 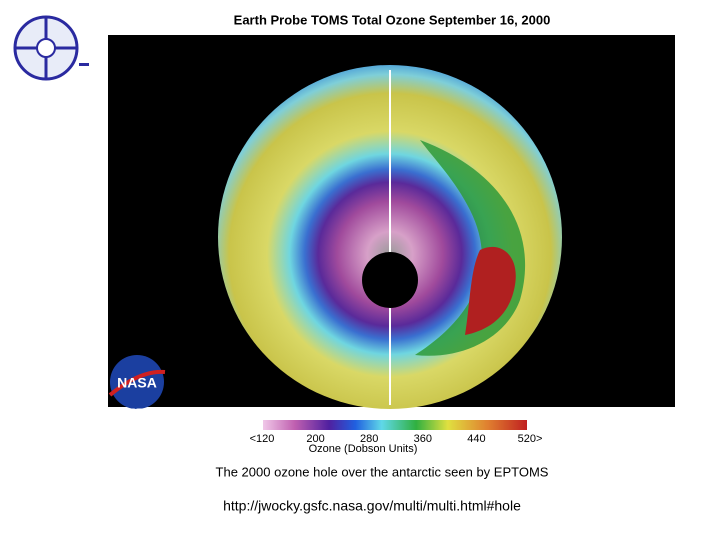 I want to click on colorbar-label: 200, so click(x=315, y=439).